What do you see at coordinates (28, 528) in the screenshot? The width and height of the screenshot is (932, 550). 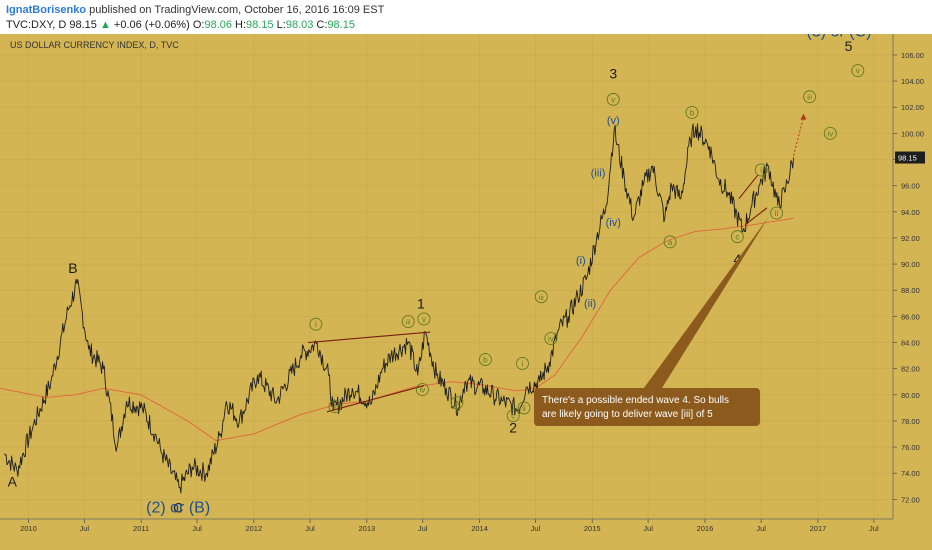 I see `x-tick-label: 2010` at bounding box center [28, 528].